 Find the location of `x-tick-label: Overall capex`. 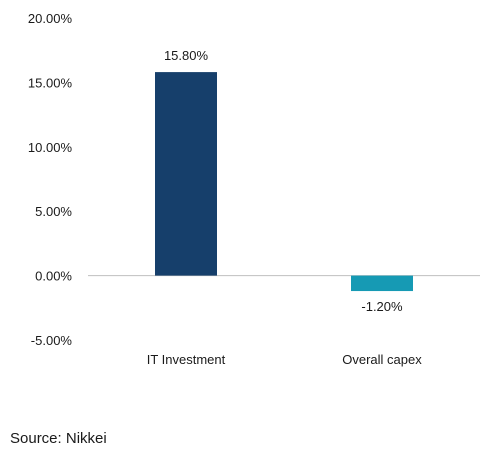

x-tick-label: Overall capex is located at coordinates (382, 359).